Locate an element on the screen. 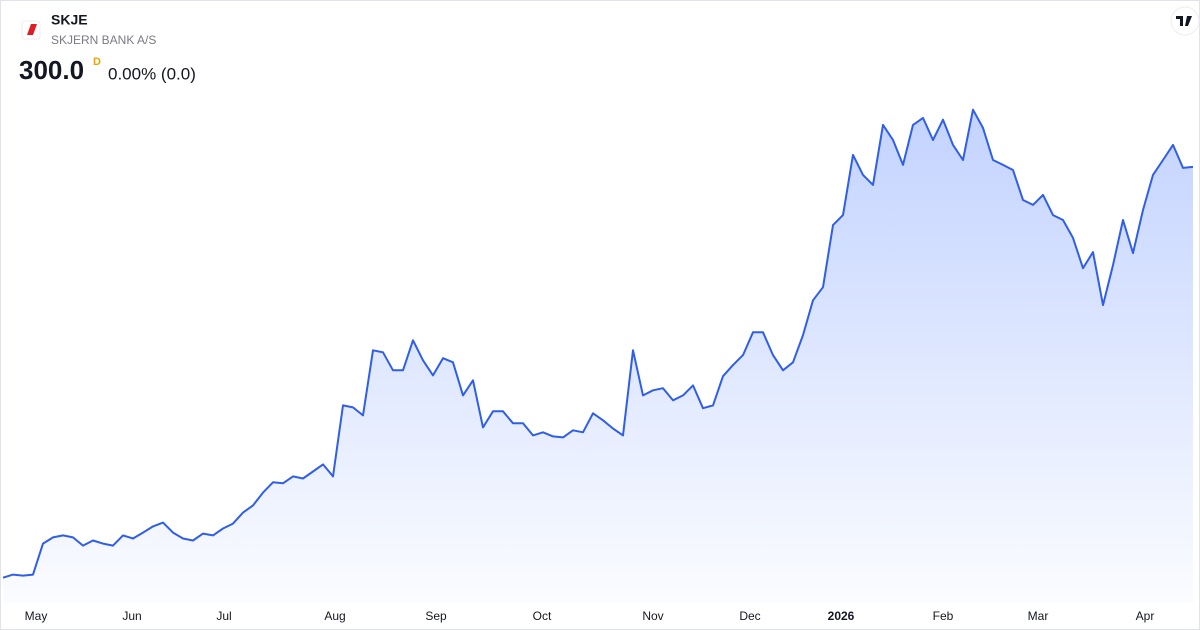 The image size is (1200, 630). price-change: 0.00% (0.0) is located at coordinates (152, 73).